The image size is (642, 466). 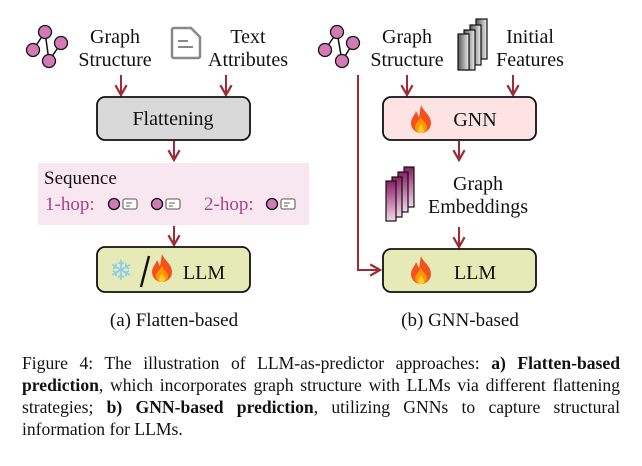 I want to click on sequence-tokens, so click(x=201, y=204).